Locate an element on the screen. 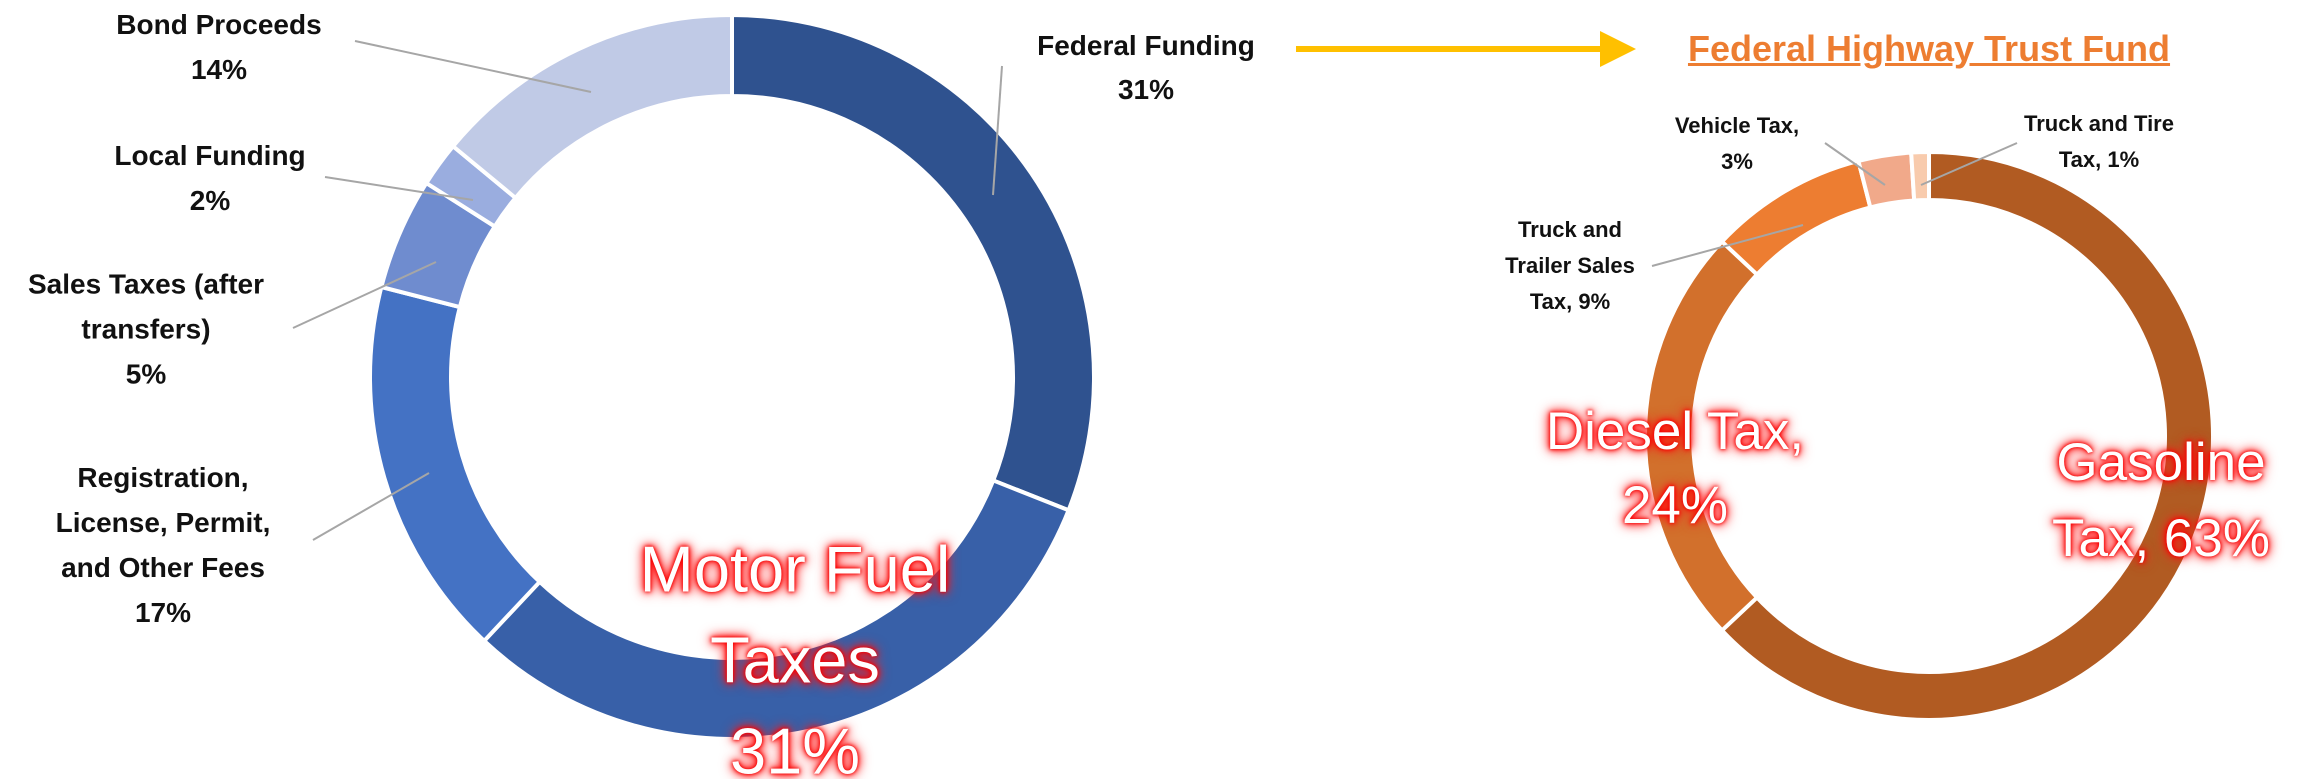 The image size is (2318, 779). category-label: Sales Taxes (after transfers) is located at coordinates (146, 306).